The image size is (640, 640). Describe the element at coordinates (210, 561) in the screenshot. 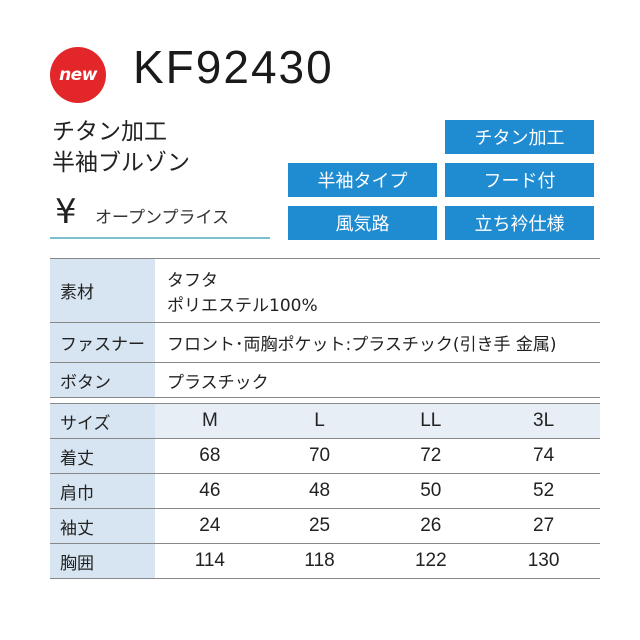

I see `size-cell: 114` at that location.